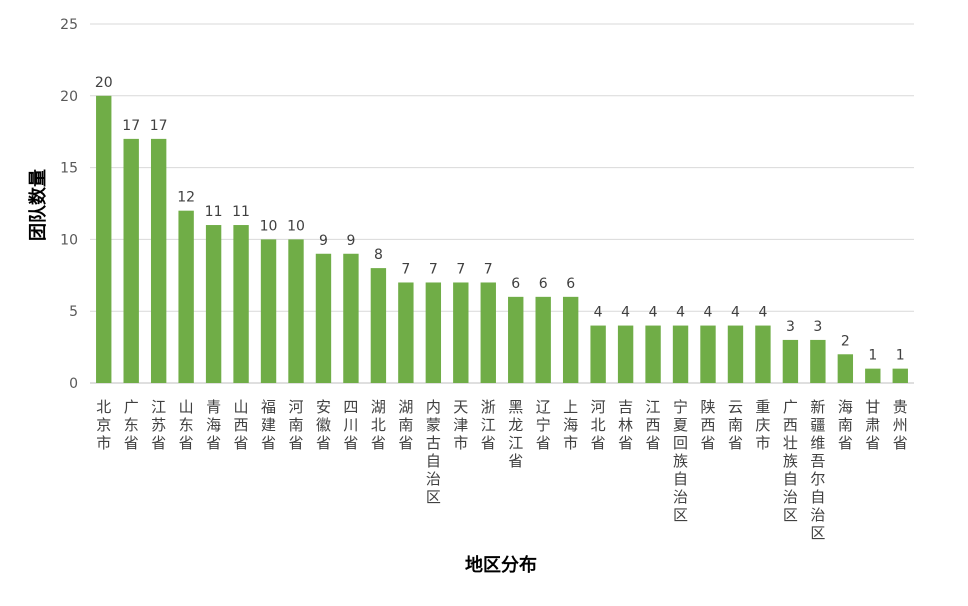  I want to click on category-label: 青海省, so click(213, 425).